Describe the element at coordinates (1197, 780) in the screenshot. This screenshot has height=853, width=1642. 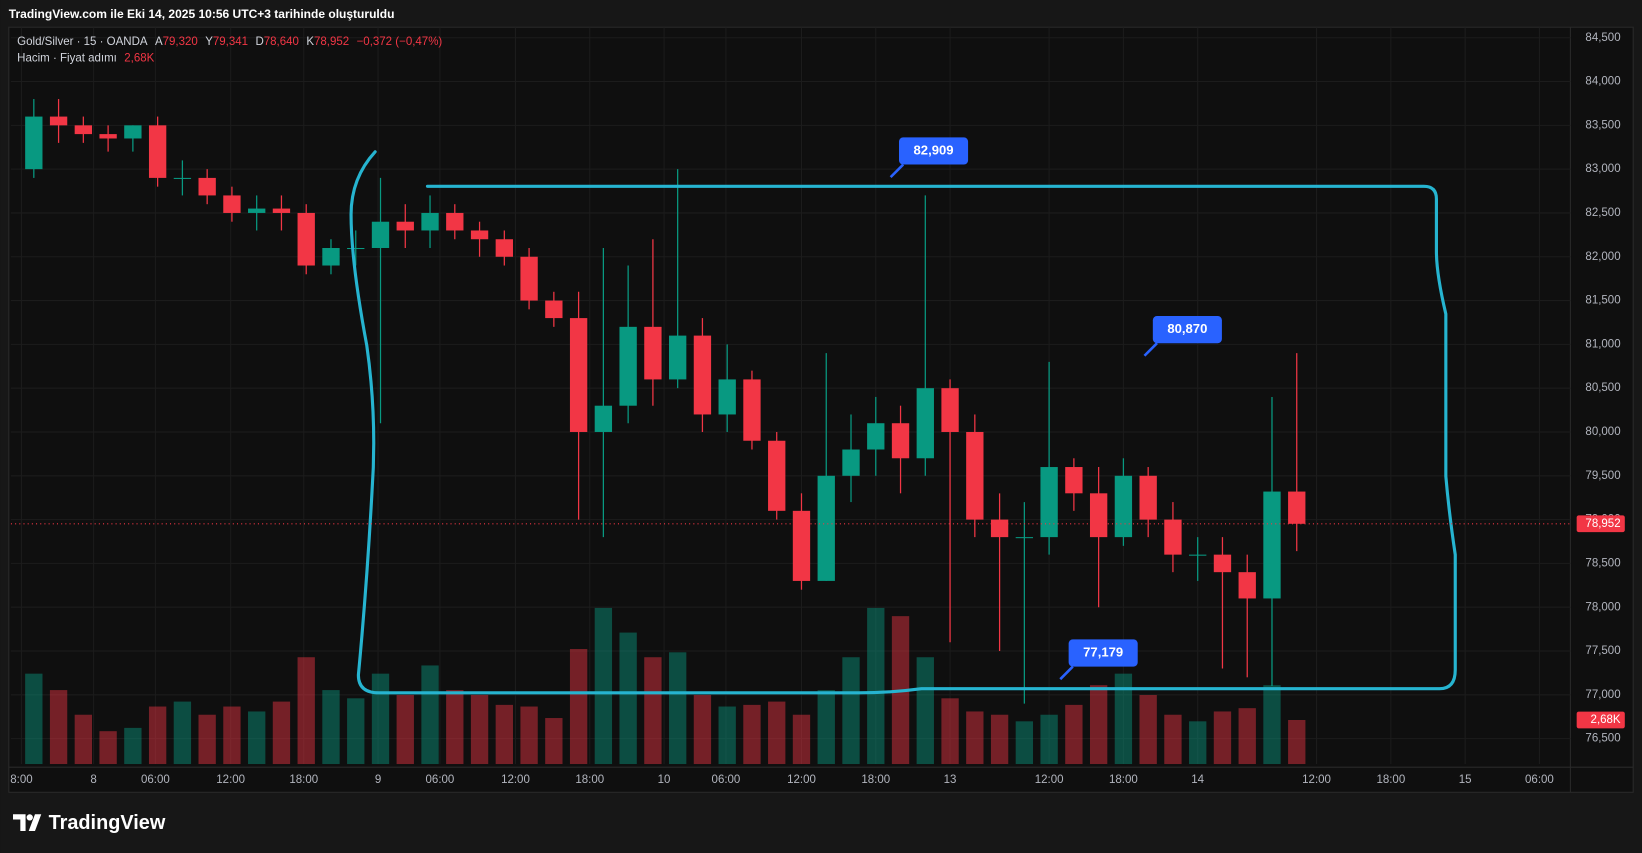
I see `x-tick-label: 14` at that location.